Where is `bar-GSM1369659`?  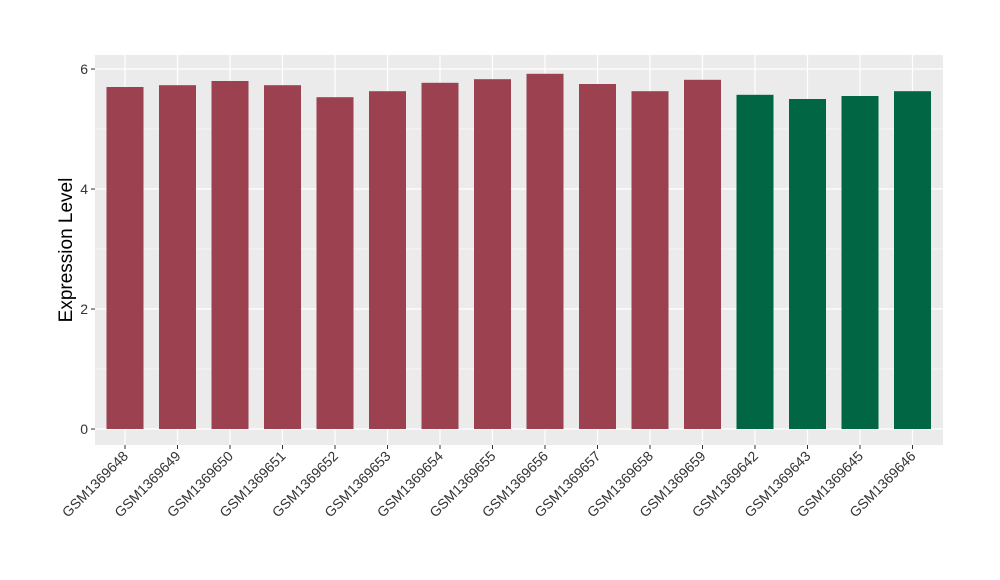
bar-GSM1369659 is located at coordinates (702, 254).